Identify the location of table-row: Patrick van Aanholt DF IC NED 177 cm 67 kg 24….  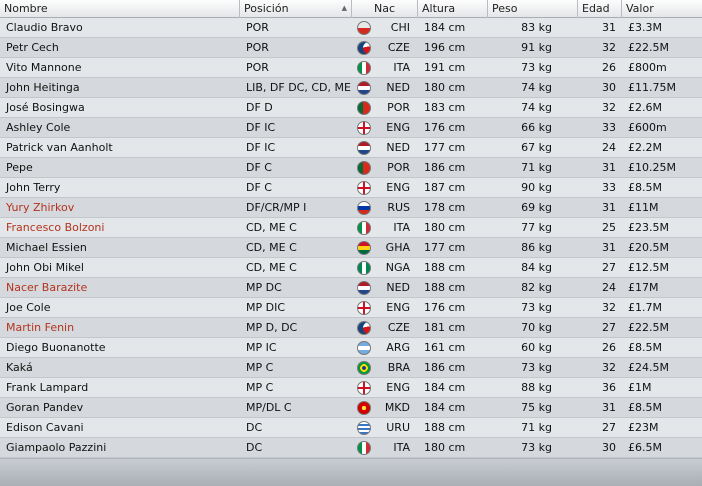
(351, 148).